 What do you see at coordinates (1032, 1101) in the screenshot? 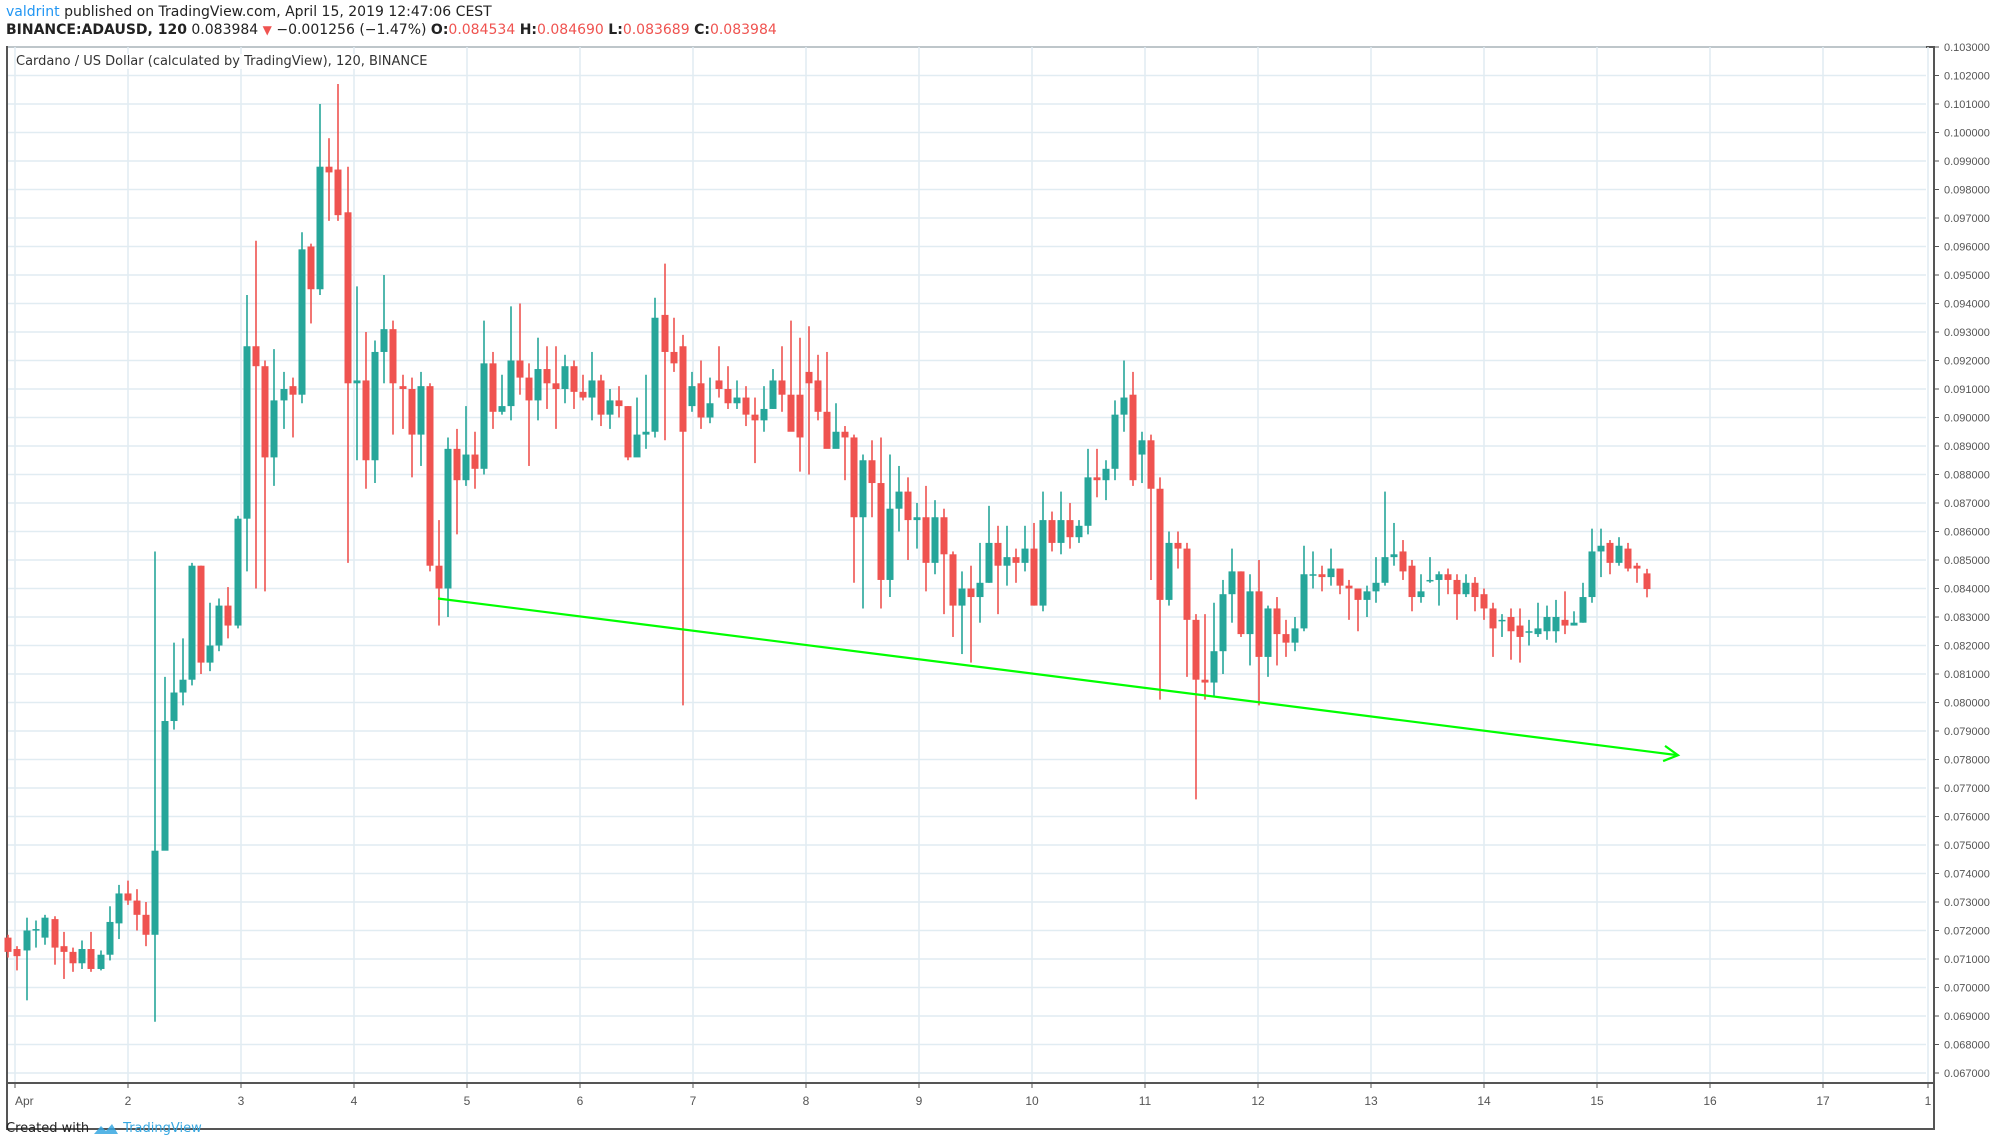
I see `svg-text: 10` at bounding box center [1032, 1101].